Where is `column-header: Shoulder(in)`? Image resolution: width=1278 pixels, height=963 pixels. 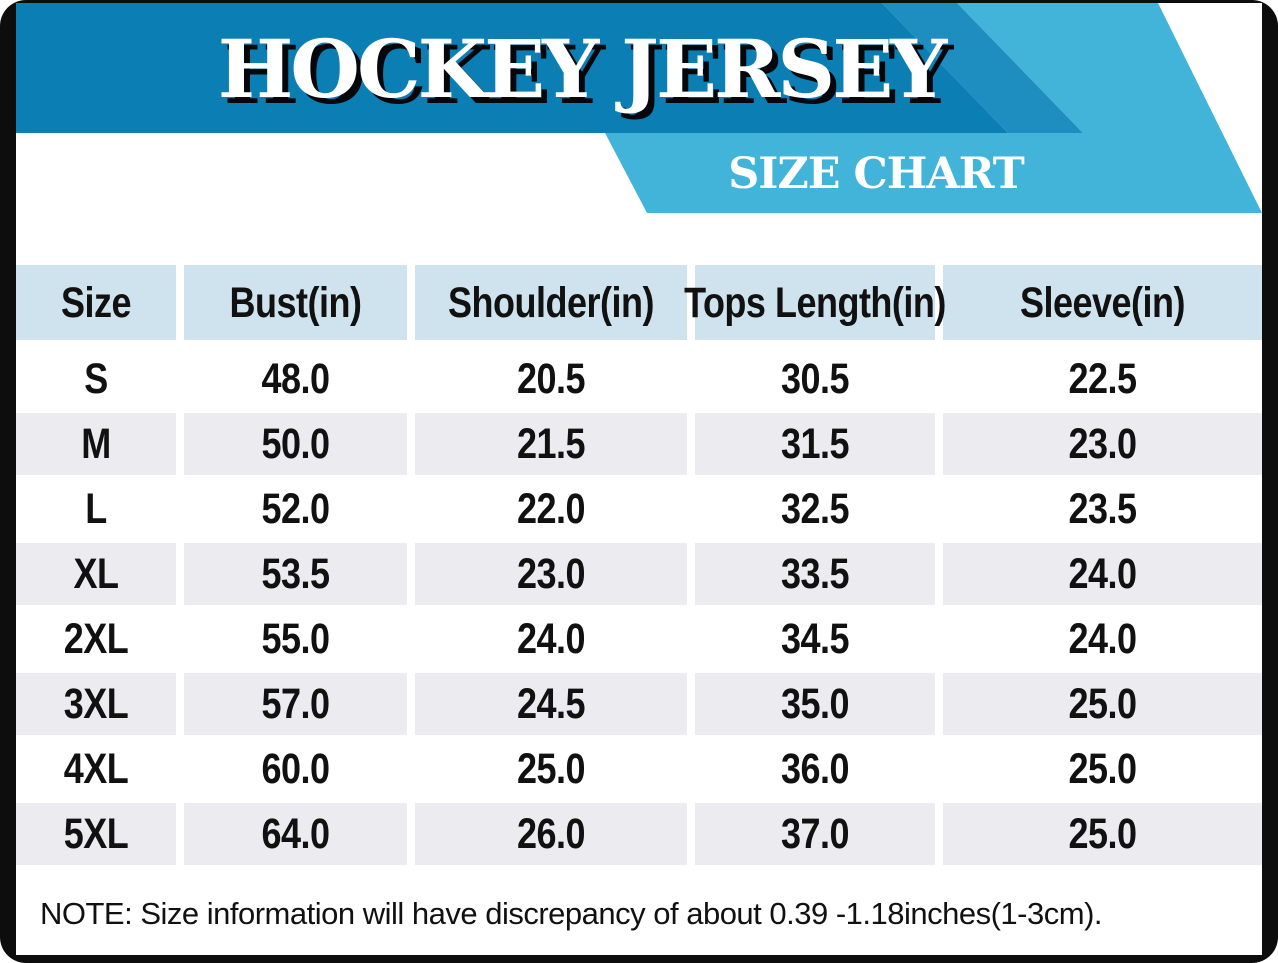 column-header: Shoulder(in) is located at coordinates (551, 302).